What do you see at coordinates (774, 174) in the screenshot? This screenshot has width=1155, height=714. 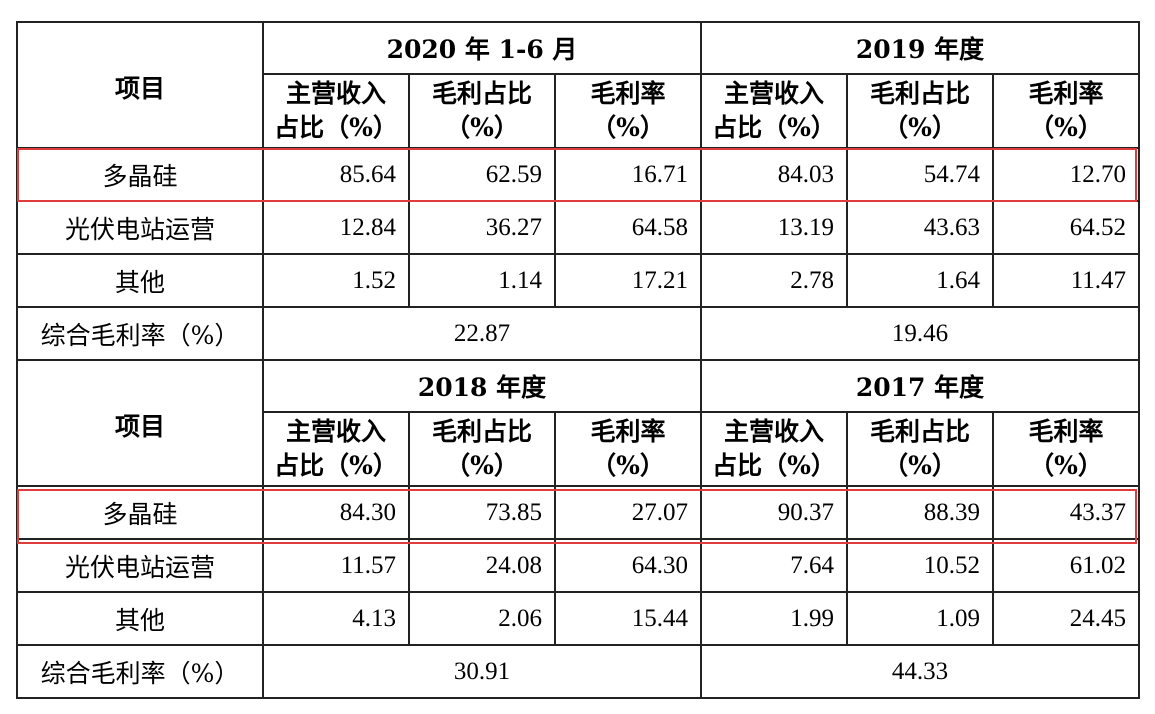 I see `value-cell: 84.03` at bounding box center [774, 174].